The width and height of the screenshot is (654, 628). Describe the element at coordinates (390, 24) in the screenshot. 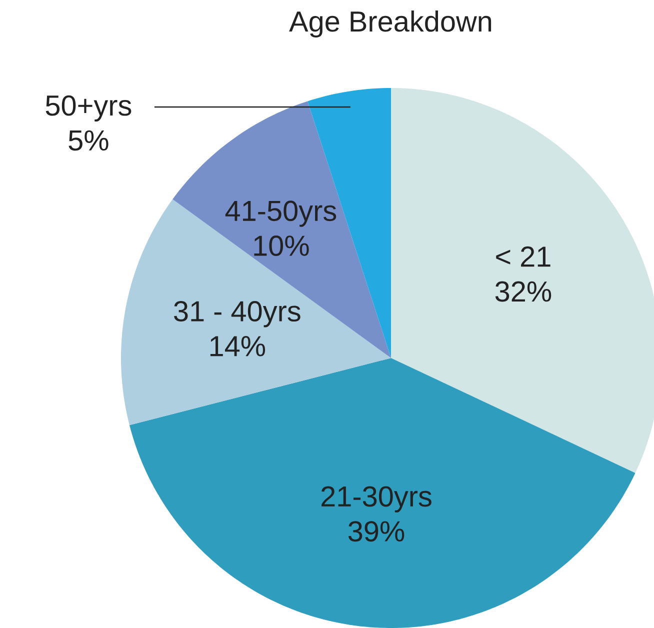

I see `chart-title: Age Breakdown` at that location.